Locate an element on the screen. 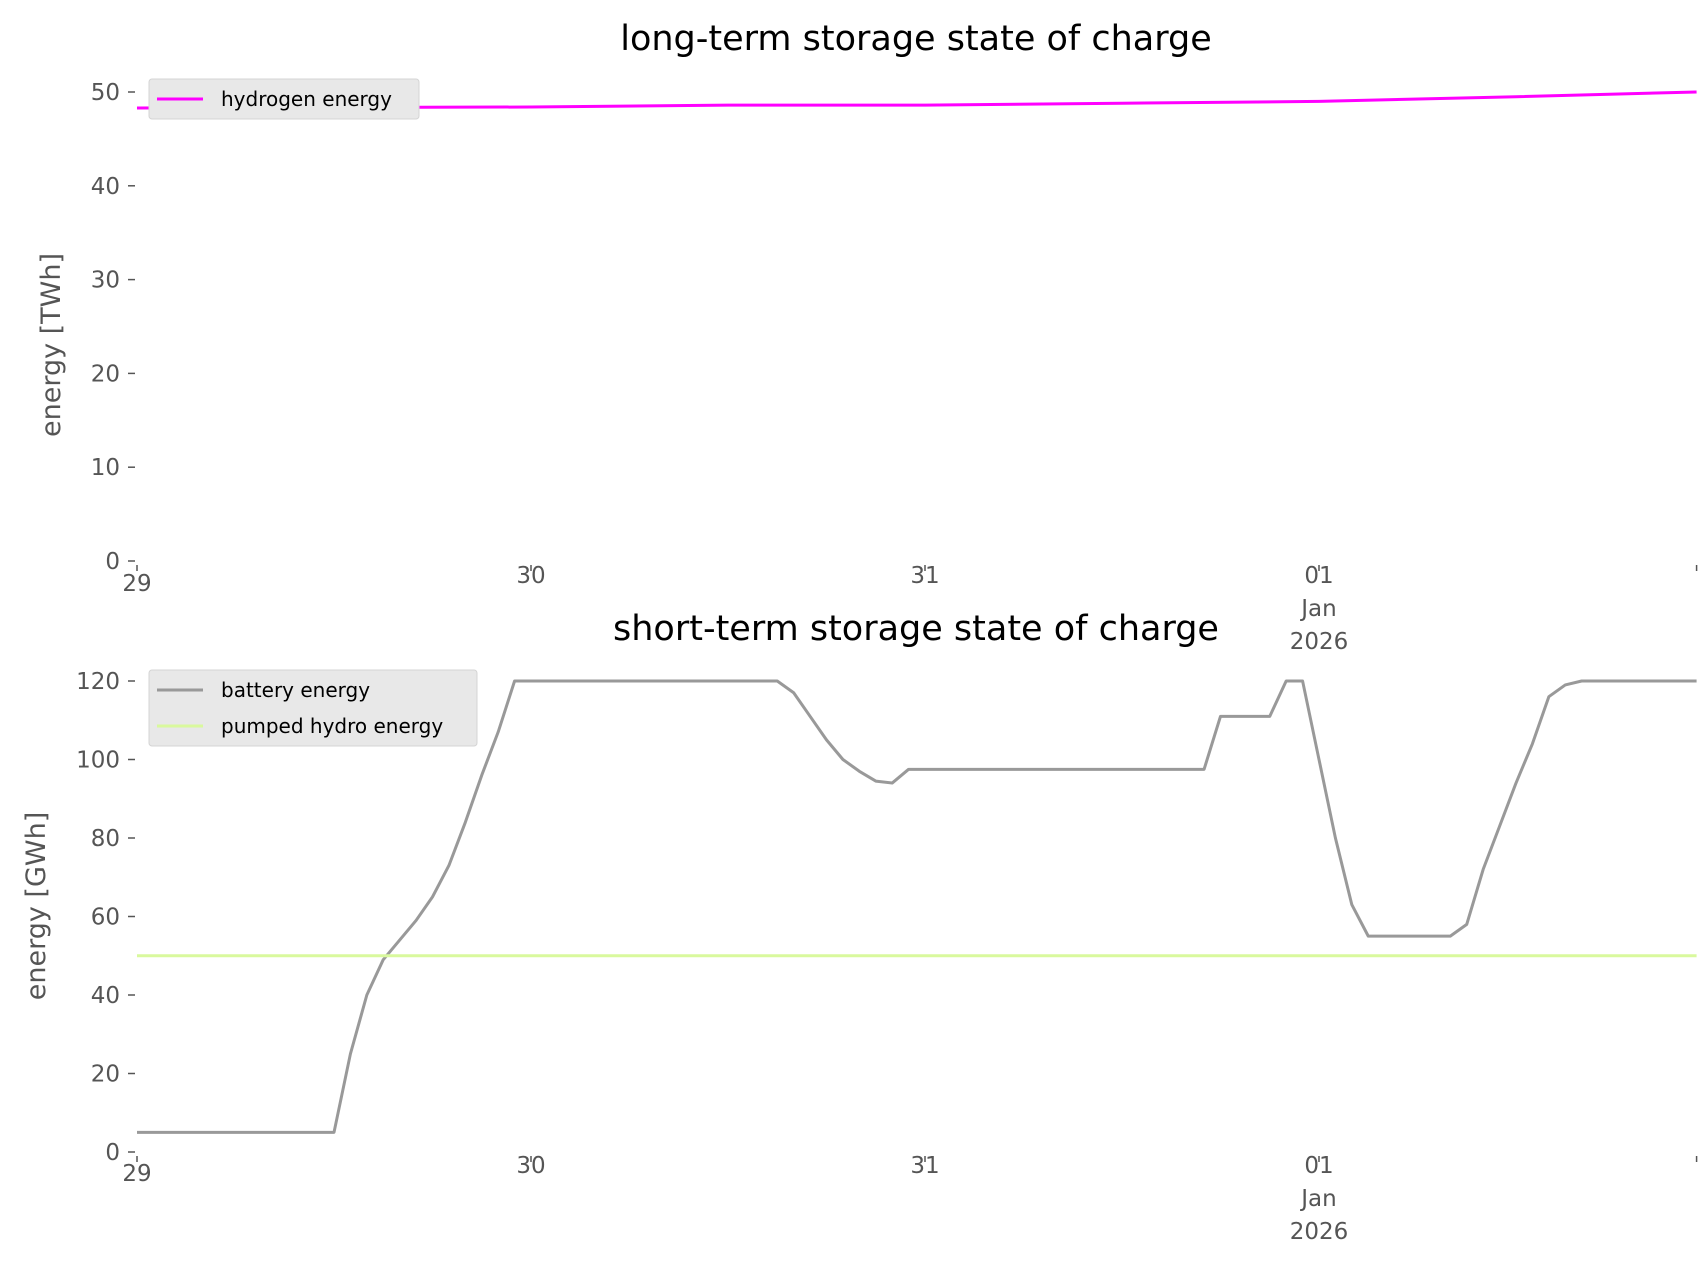 Image resolution: width=1706 pixels, height=1277 pixels. series-line-hydrogen-energy is located at coordinates (916, 100).